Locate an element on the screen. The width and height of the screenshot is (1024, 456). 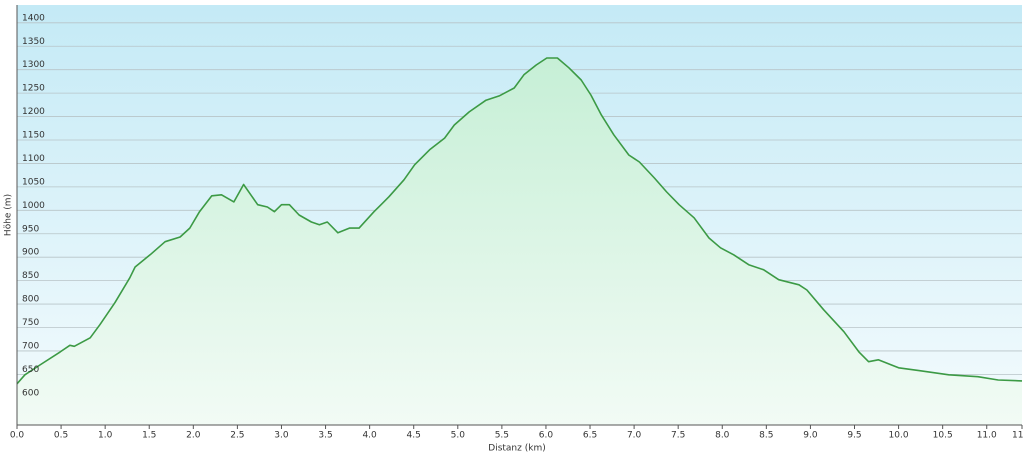
x-tick-label: 3.5 is located at coordinates (325, 436).